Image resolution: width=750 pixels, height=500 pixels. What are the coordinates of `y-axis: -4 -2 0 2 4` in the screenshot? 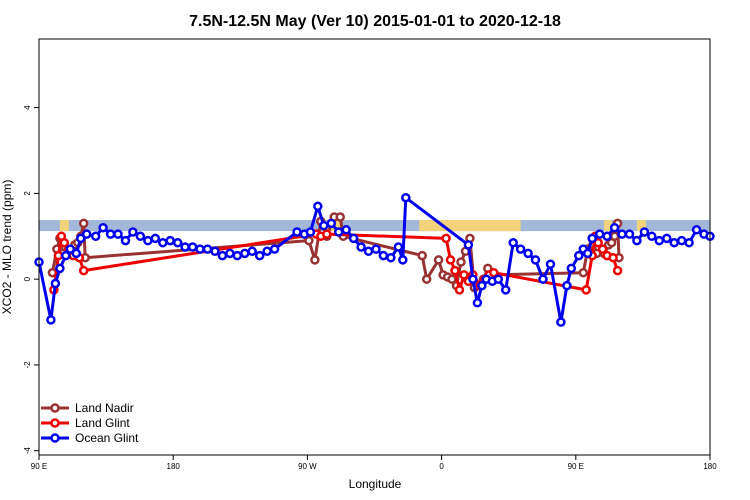 It's located at (31, 279).